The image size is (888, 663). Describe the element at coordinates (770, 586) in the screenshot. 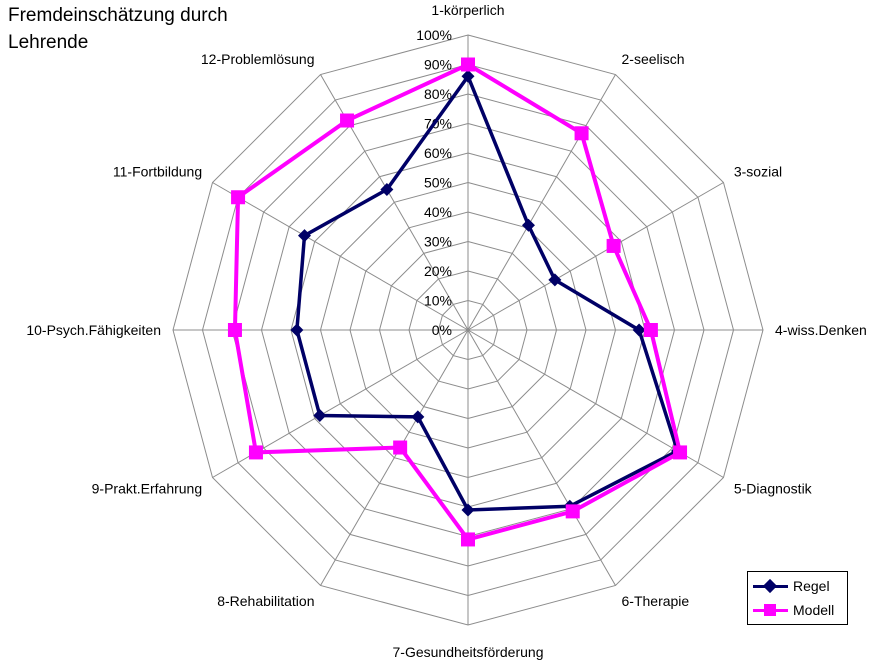

I see `legend-marker-regel` at that location.